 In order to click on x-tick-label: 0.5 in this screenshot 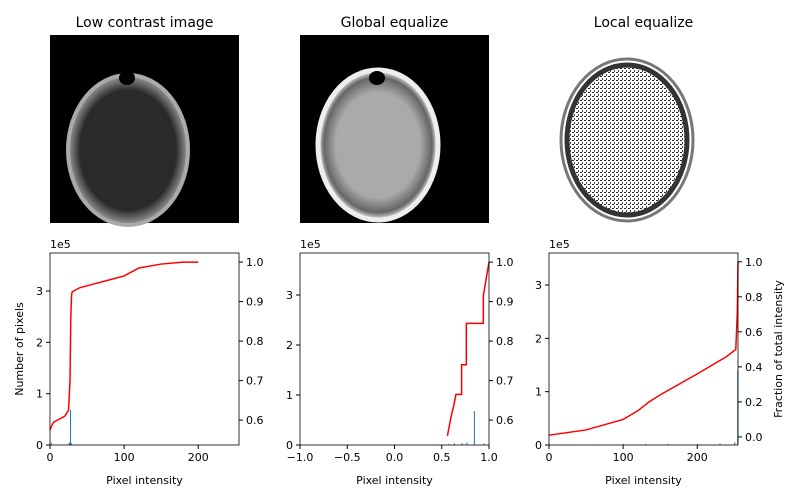, I will do `click(442, 457)`.